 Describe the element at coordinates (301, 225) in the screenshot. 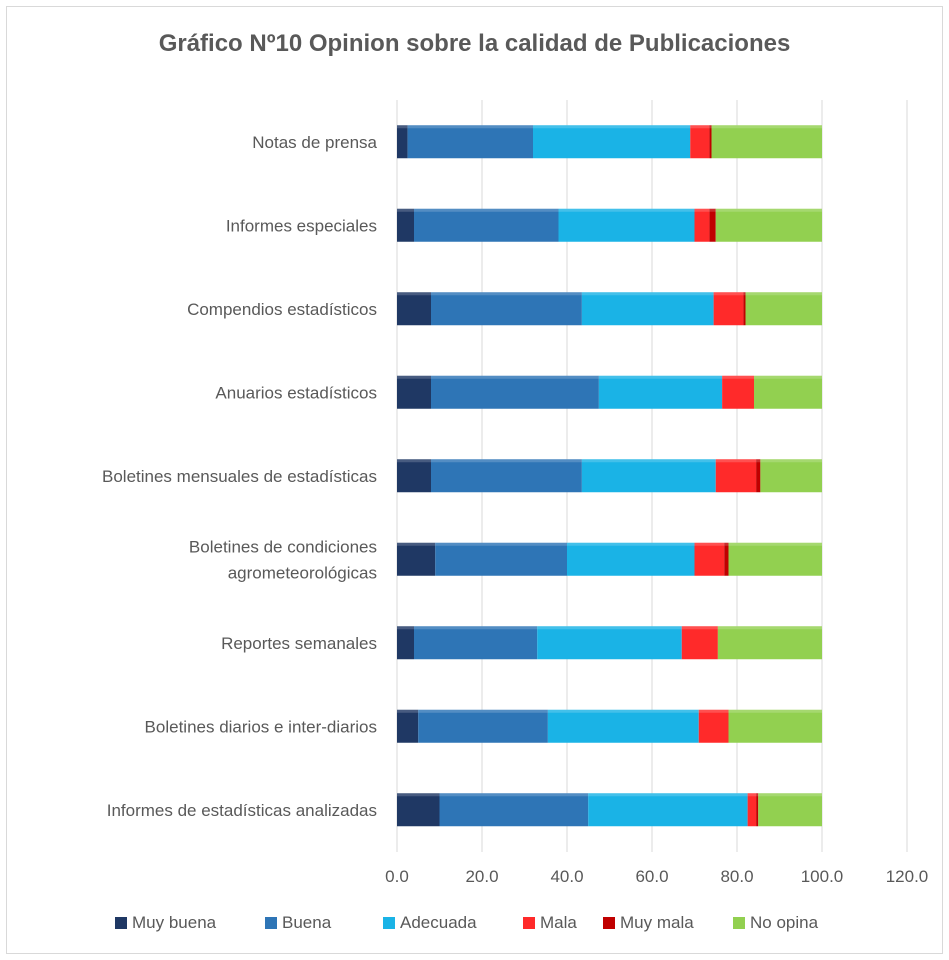

I see `category-label: Informes especiales` at that location.